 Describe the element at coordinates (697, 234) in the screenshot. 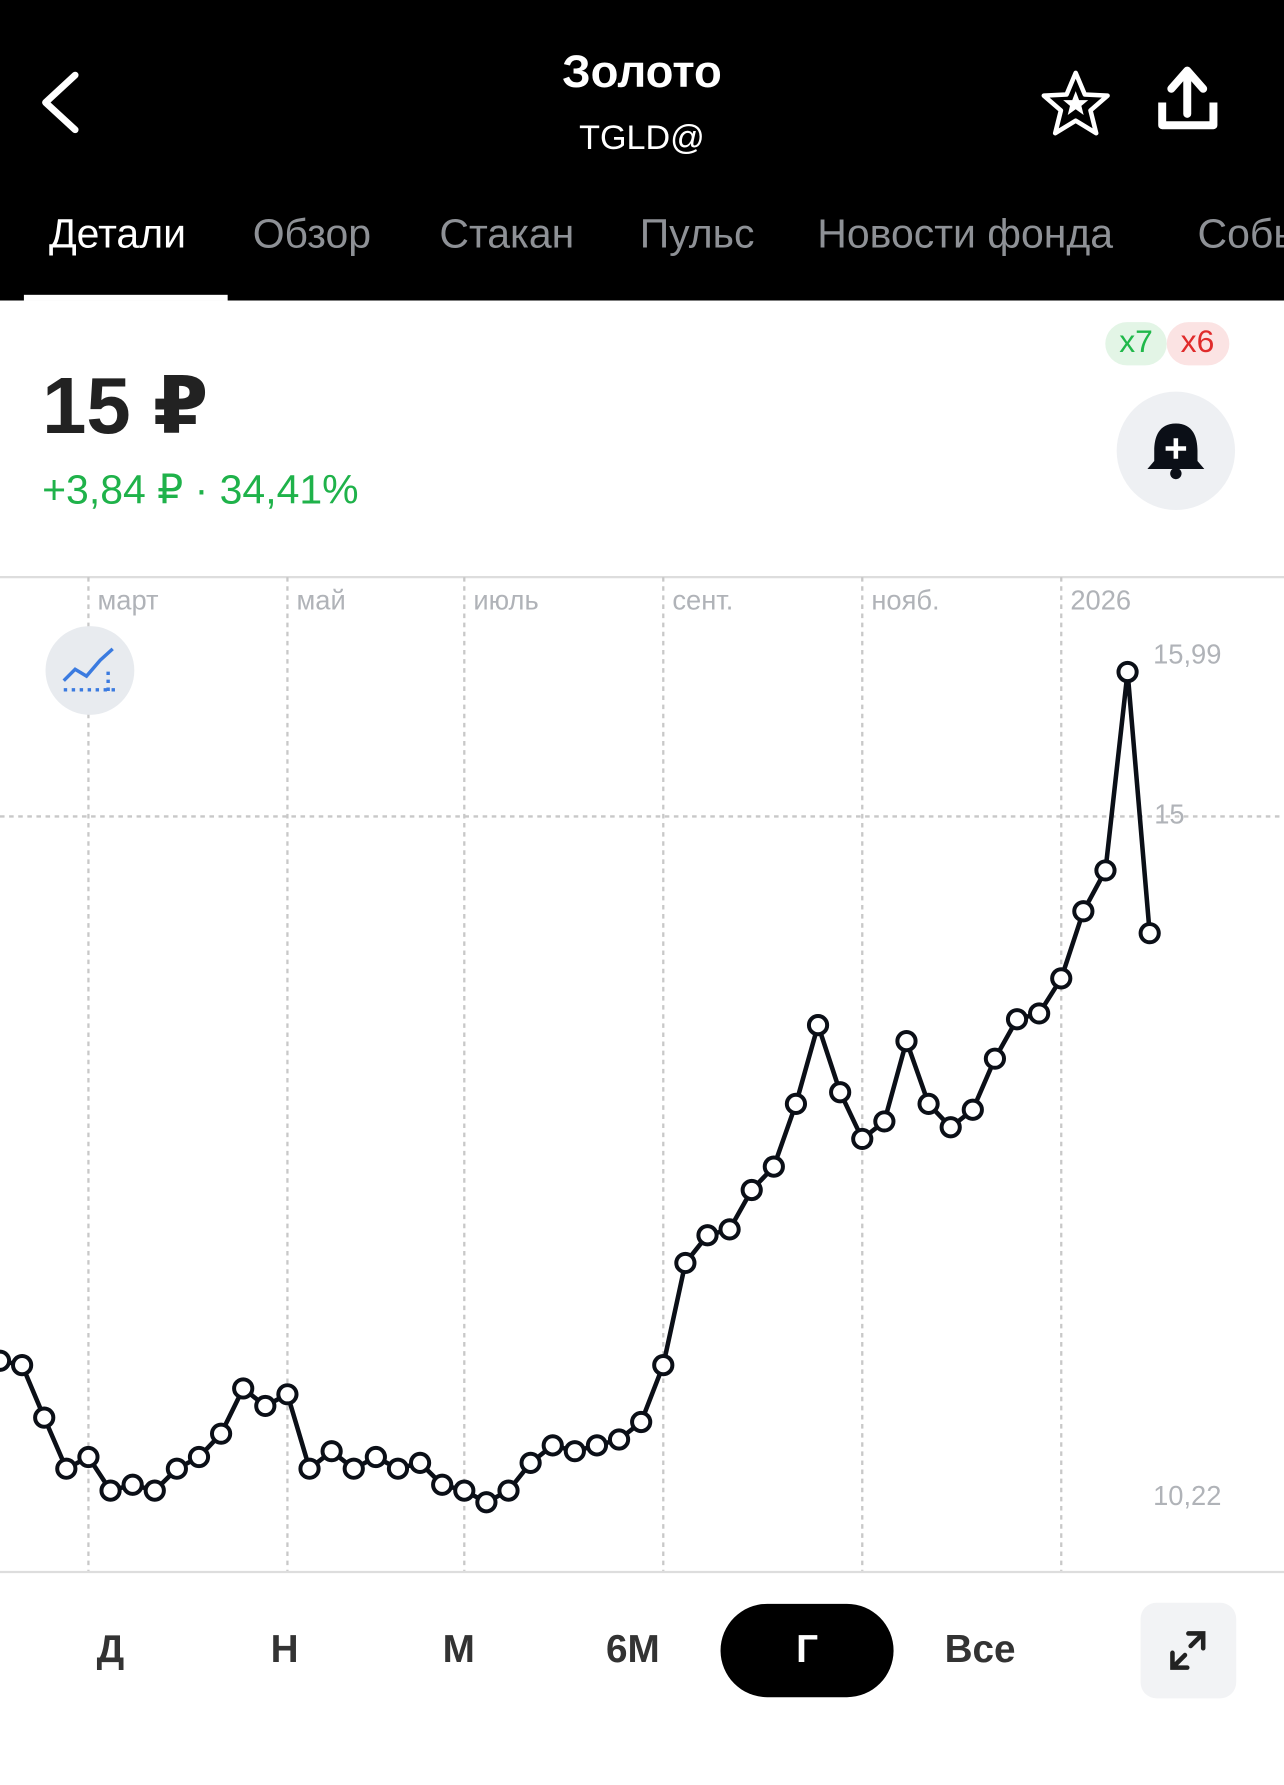

I see `tab: Пульс` at that location.